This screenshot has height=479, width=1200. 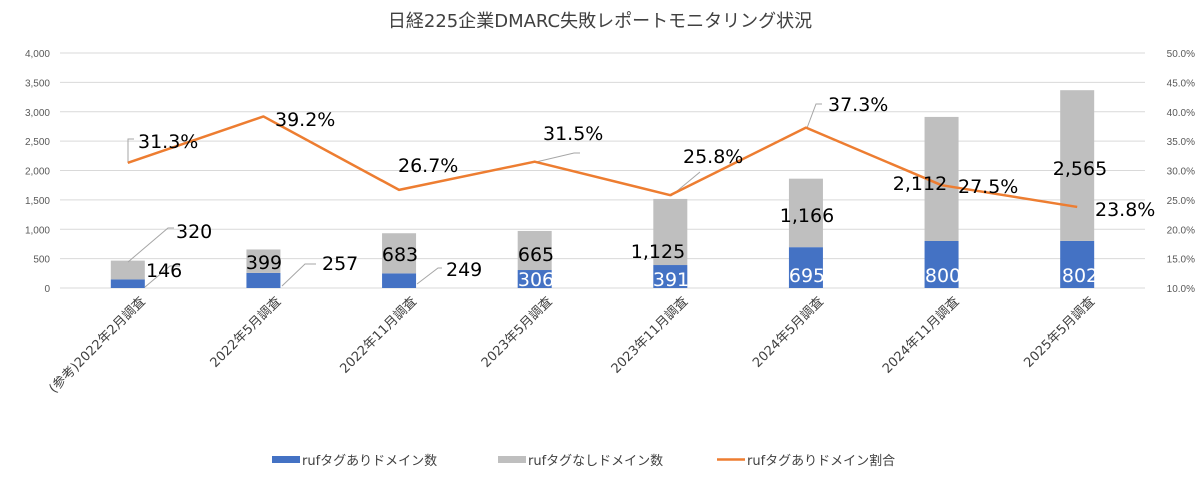 What do you see at coordinates (1059, 332) in the screenshot?
I see `category-label: 2025年5月調査` at bounding box center [1059, 332].